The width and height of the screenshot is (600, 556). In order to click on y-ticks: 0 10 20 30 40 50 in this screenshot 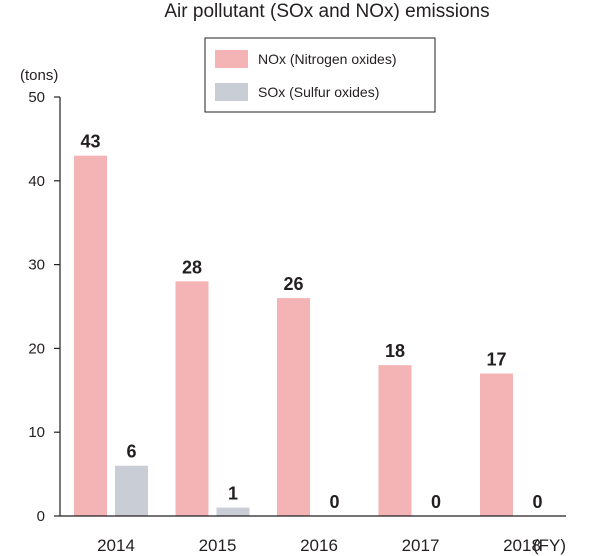, I will do `click(44, 307)`.